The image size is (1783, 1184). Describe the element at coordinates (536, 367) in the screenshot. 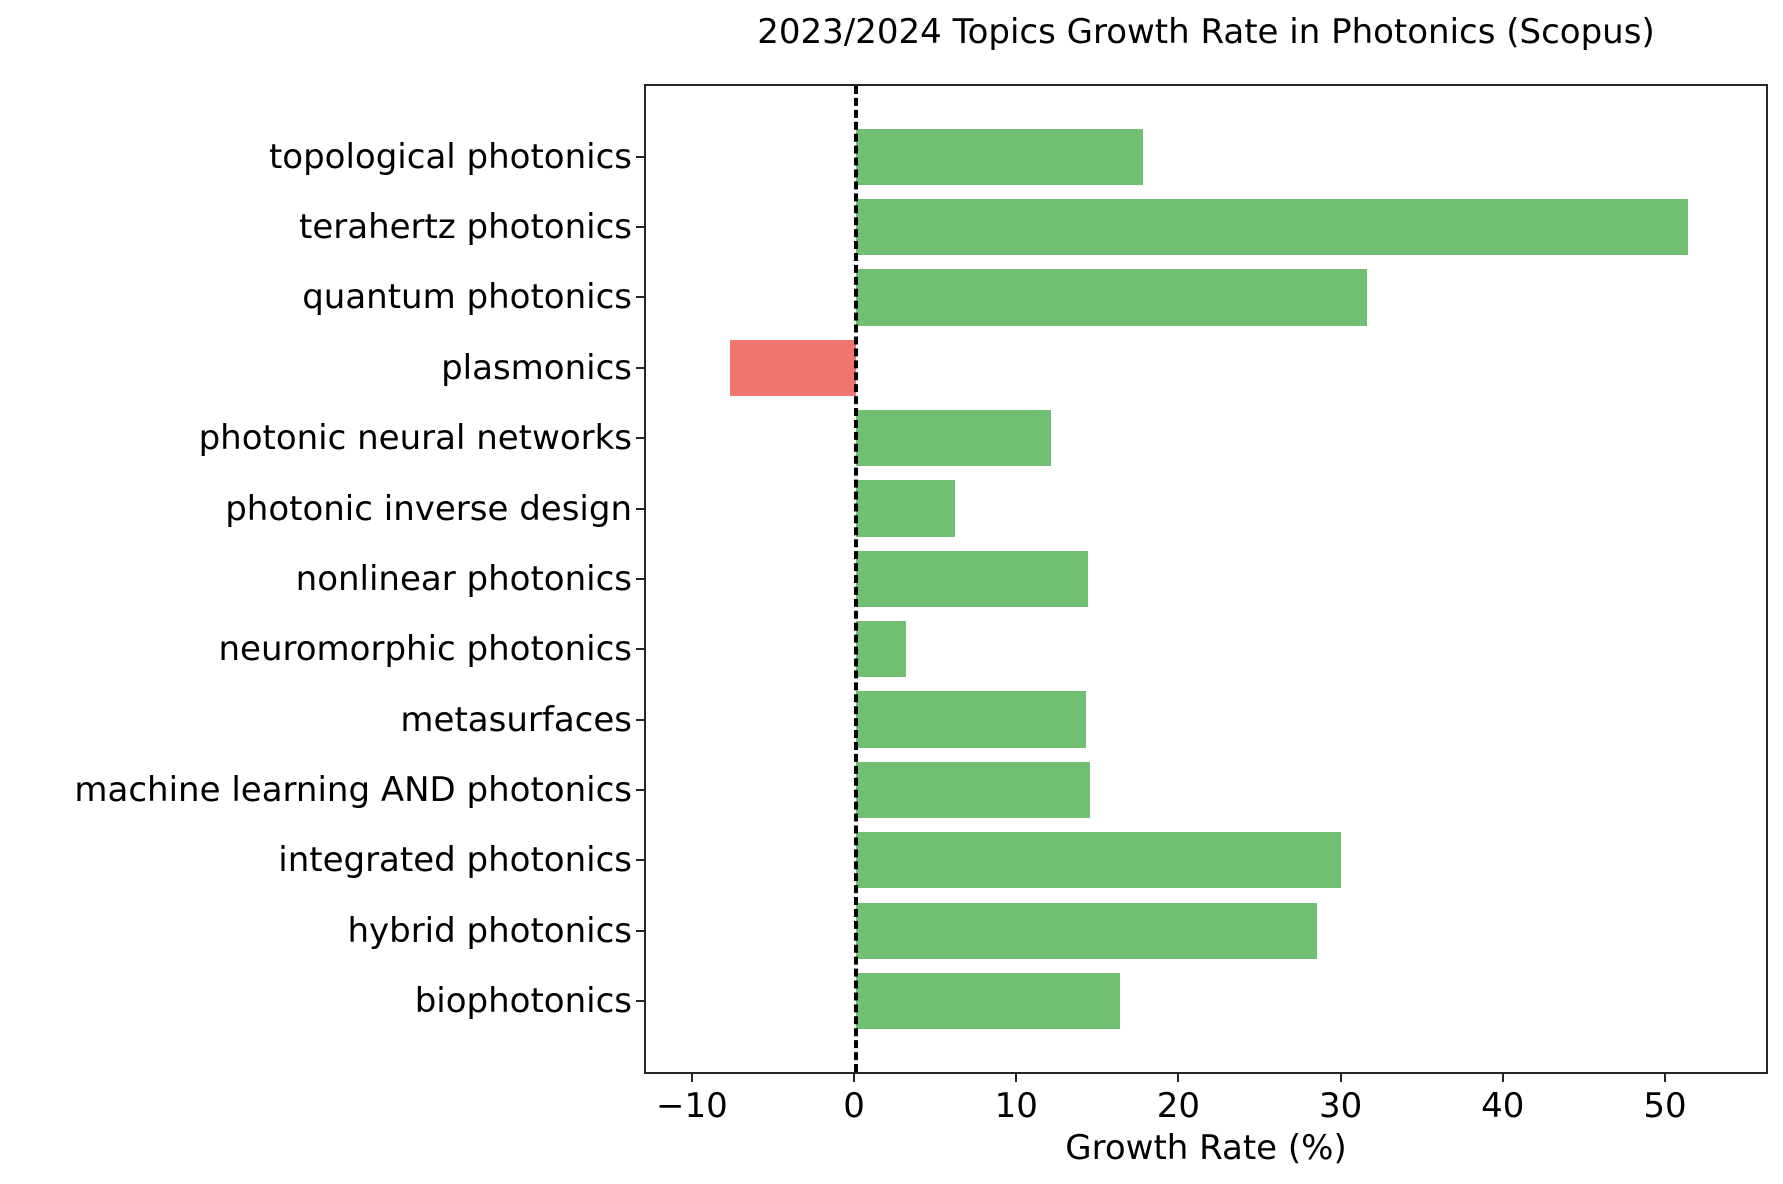

I see `y-tick-label: plasmonics` at that location.